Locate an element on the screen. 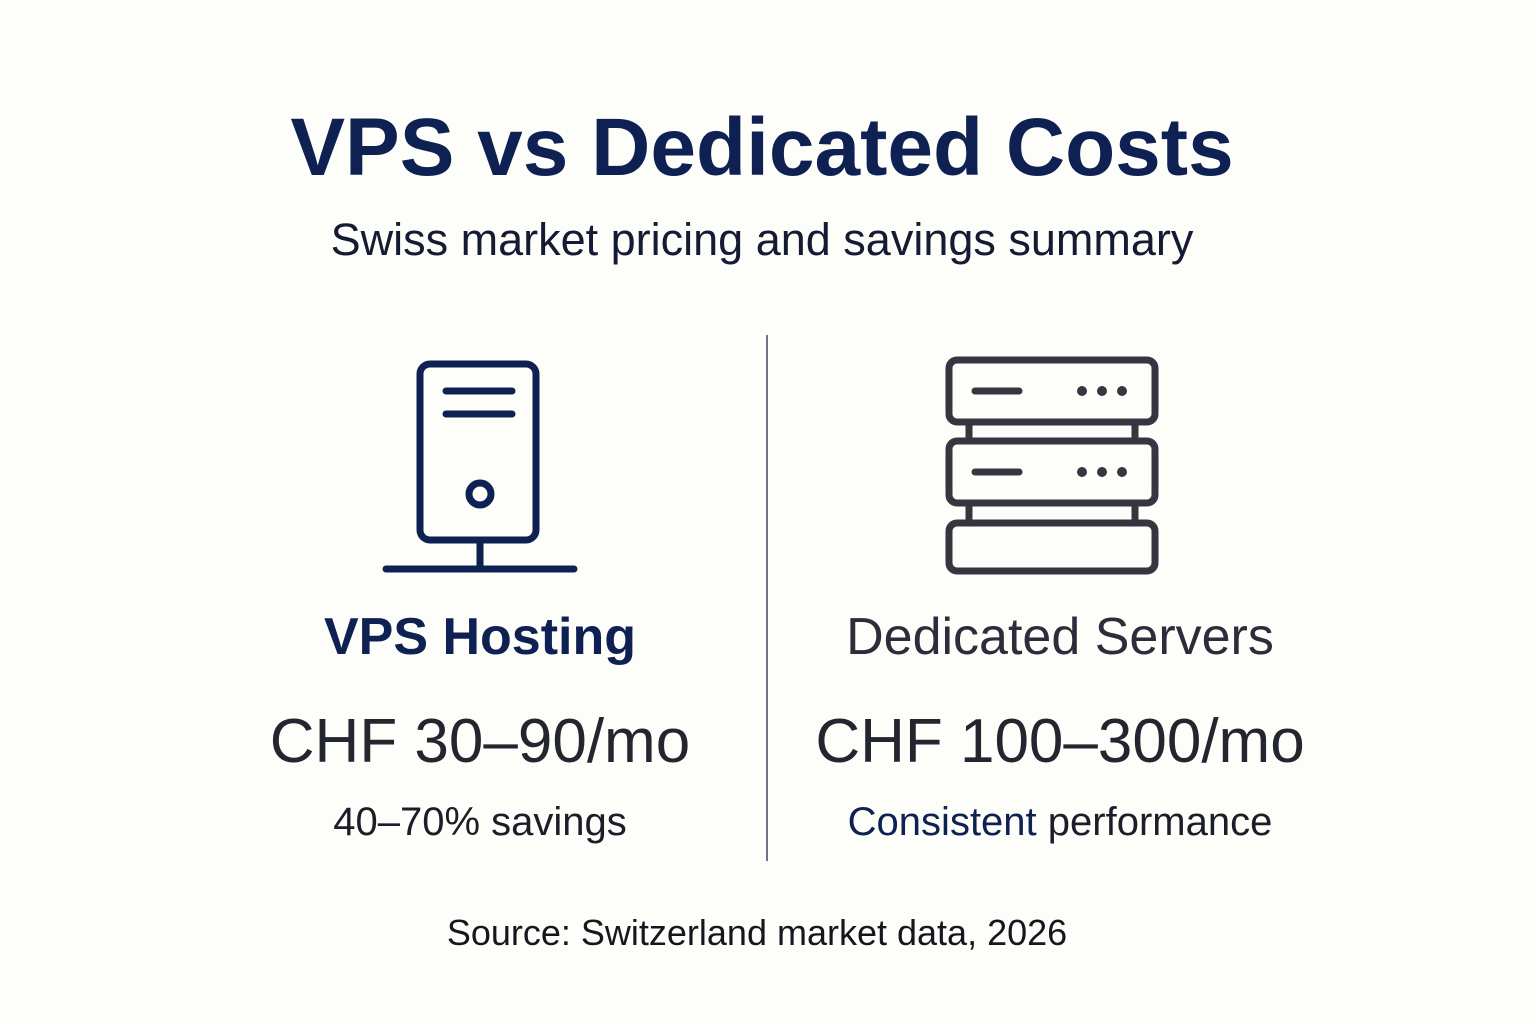  dedicated-heading: Dedicated Servers is located at coordinates (1060, 637).